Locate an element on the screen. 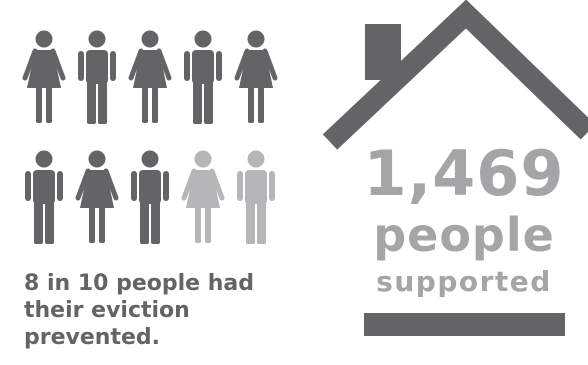 This screenshot has width=588, height=365. supported-label: supported is located at coordinates (464, 281).